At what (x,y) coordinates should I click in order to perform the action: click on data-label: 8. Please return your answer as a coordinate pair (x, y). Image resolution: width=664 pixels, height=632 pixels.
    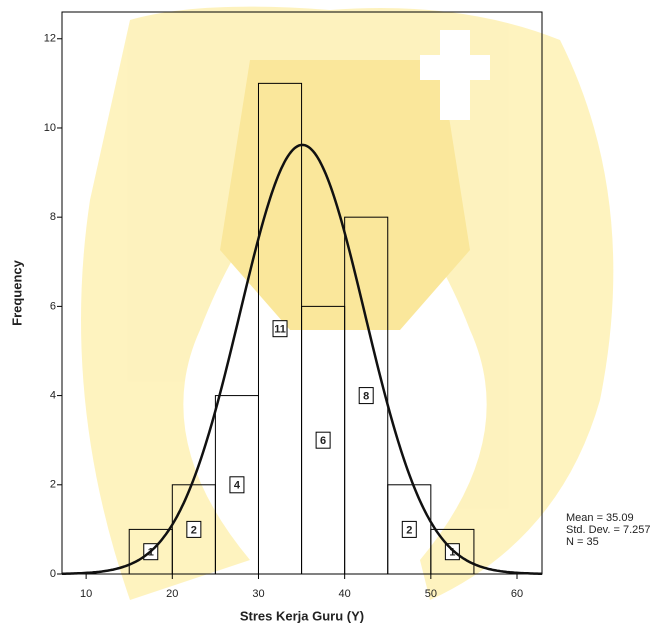
    Looking at the image, I should click on (366, 396).